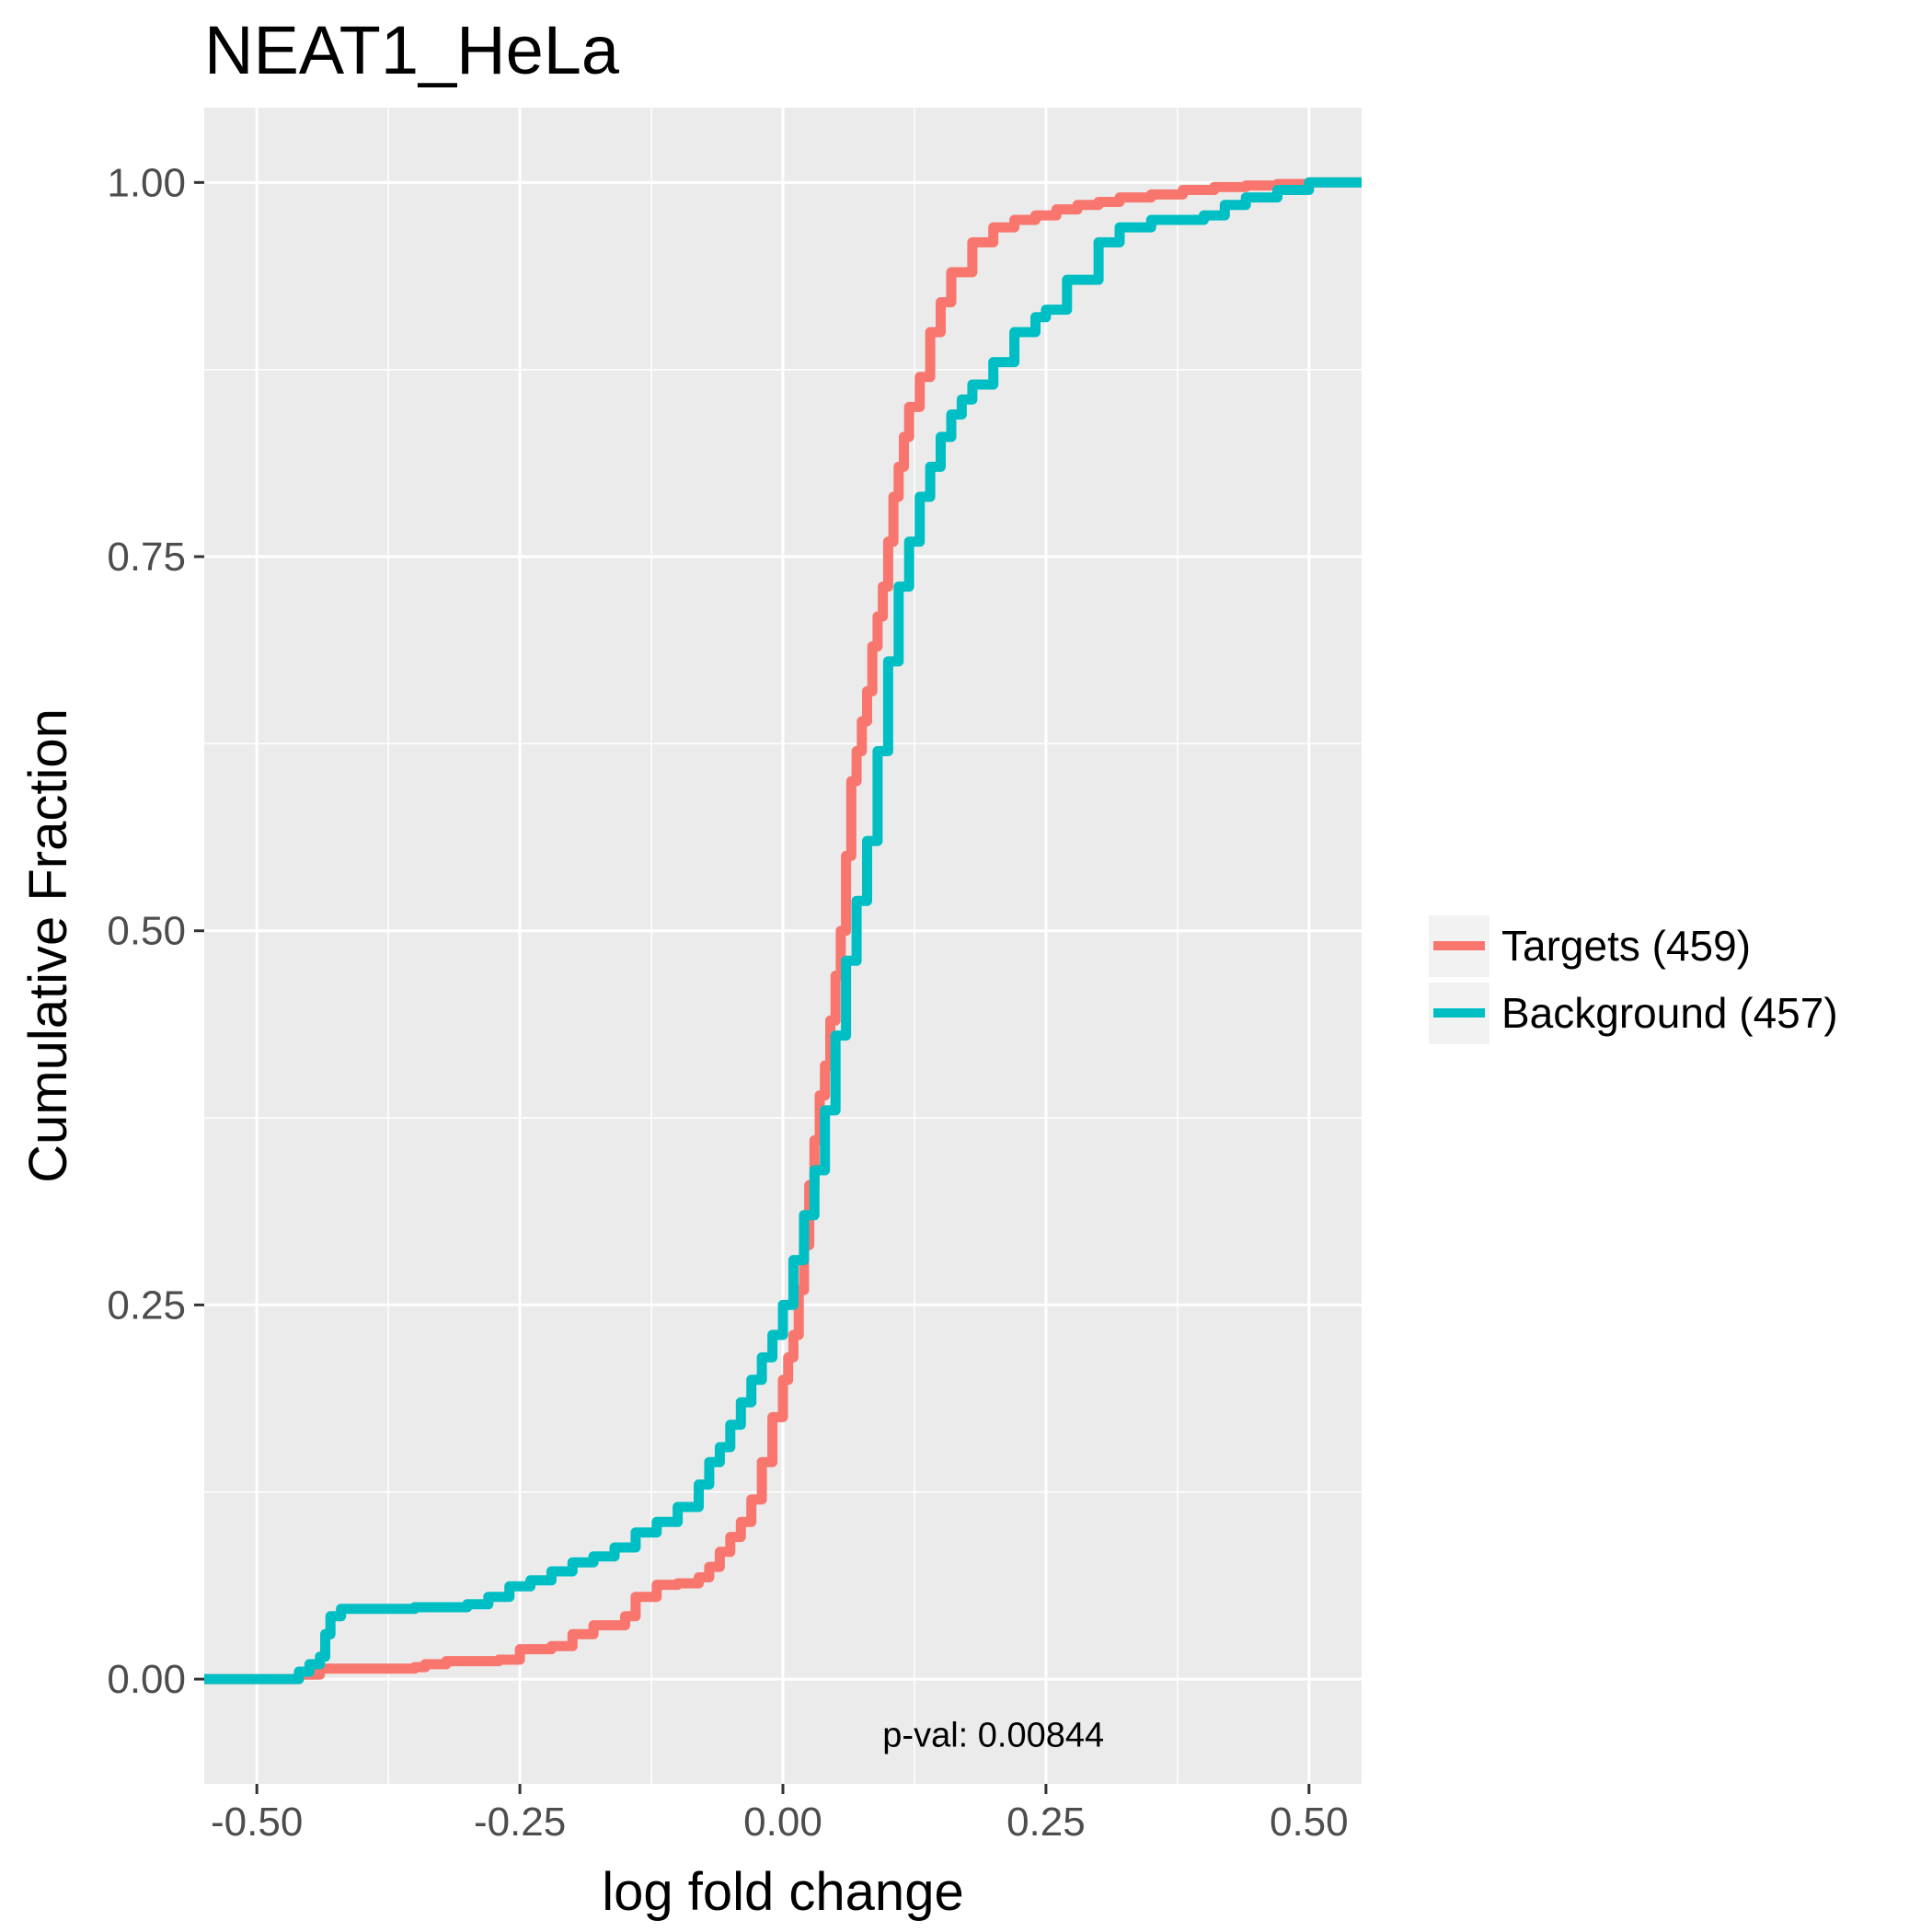  What do you see at coordinates (782, 1892) in the screenshot?
I see `x-axis-title: log fold change` at bounding box center [782, 1892].